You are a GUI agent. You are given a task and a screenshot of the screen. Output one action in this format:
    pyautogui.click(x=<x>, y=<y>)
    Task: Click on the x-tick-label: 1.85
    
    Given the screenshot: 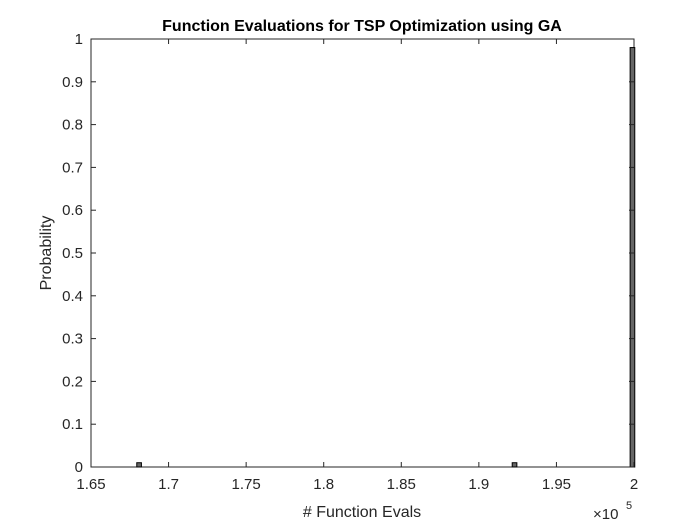 What is the action you would take?
    pyautogui.click(x=401, y=484)
    